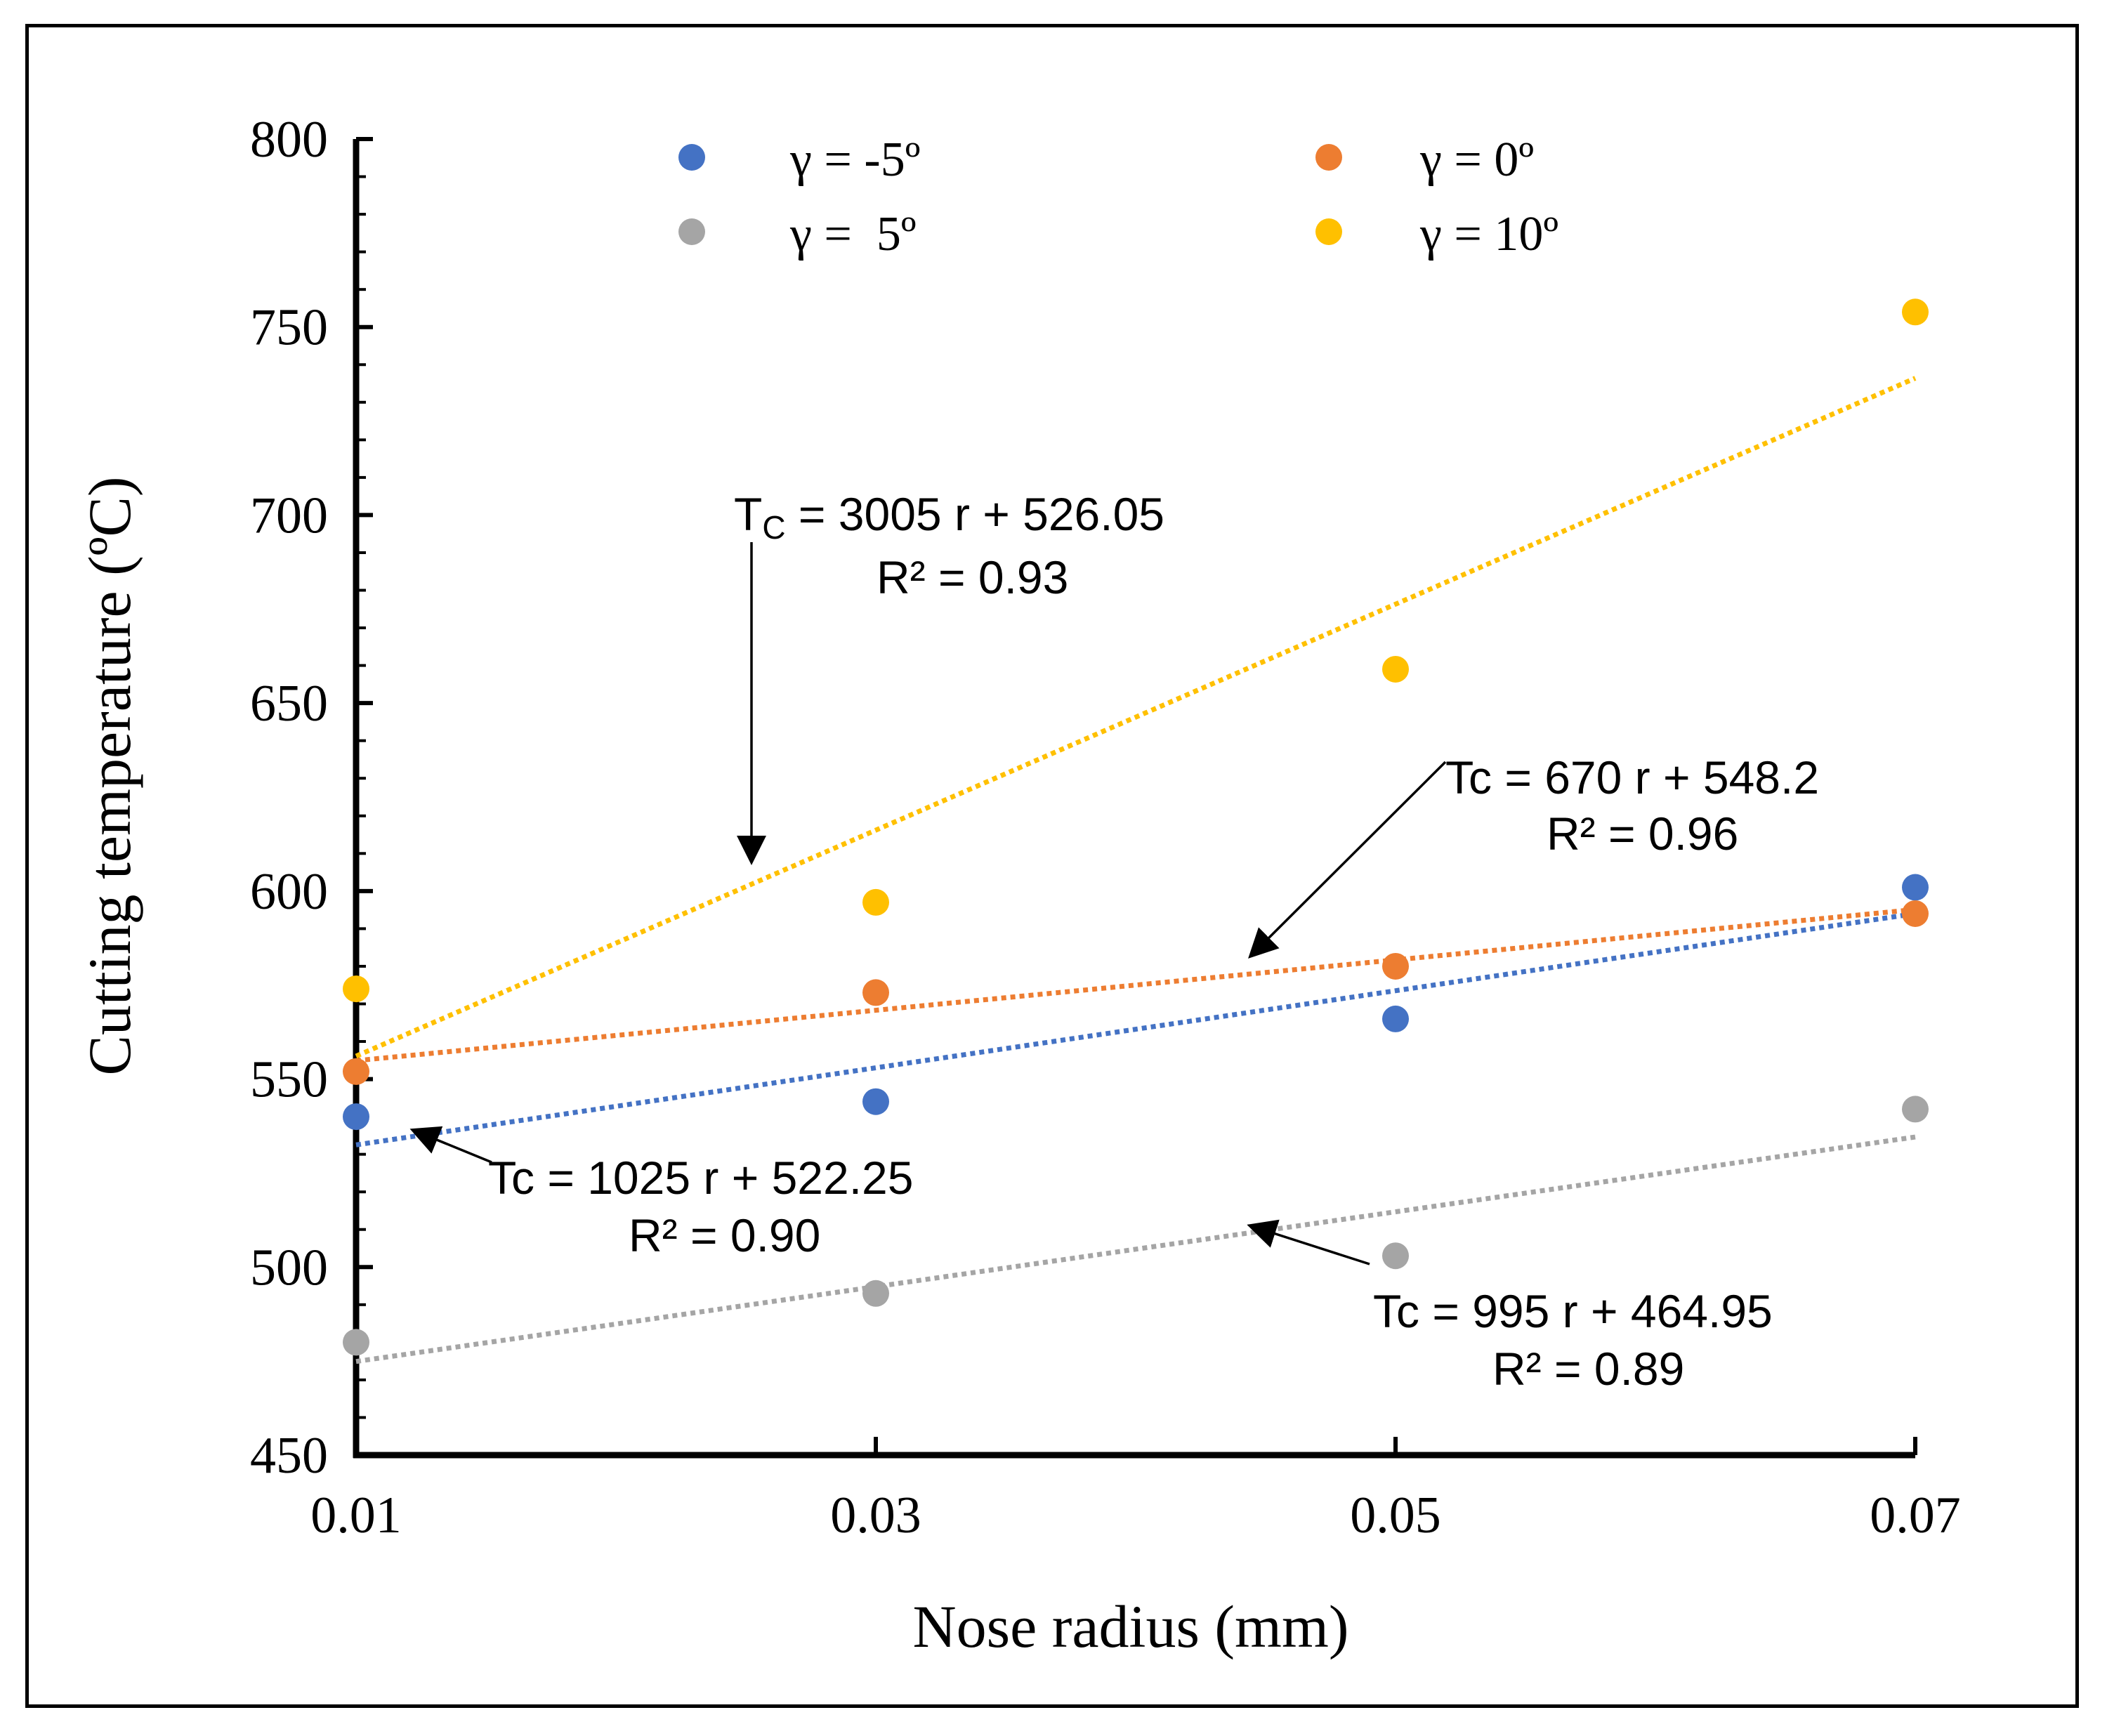 This screenshot has height=1736, width=2107. I want to click on annotation-gamma-10-equation: TC = 3005 r + 526.05, so click(949, 517).